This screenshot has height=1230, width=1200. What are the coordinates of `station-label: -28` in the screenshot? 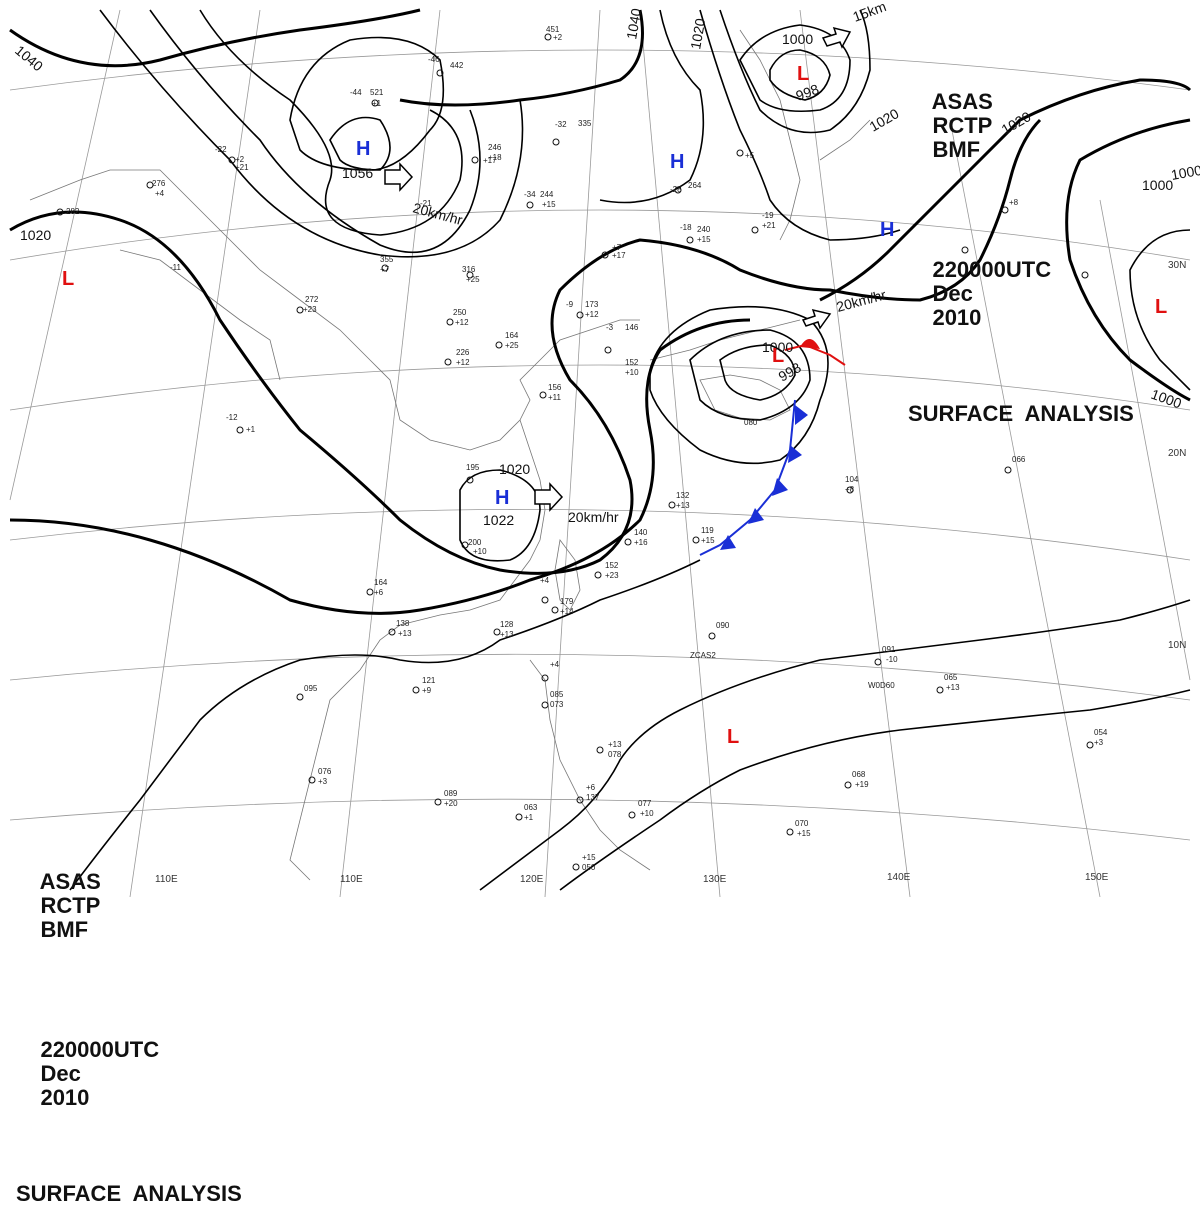 It's located at (676, 189).